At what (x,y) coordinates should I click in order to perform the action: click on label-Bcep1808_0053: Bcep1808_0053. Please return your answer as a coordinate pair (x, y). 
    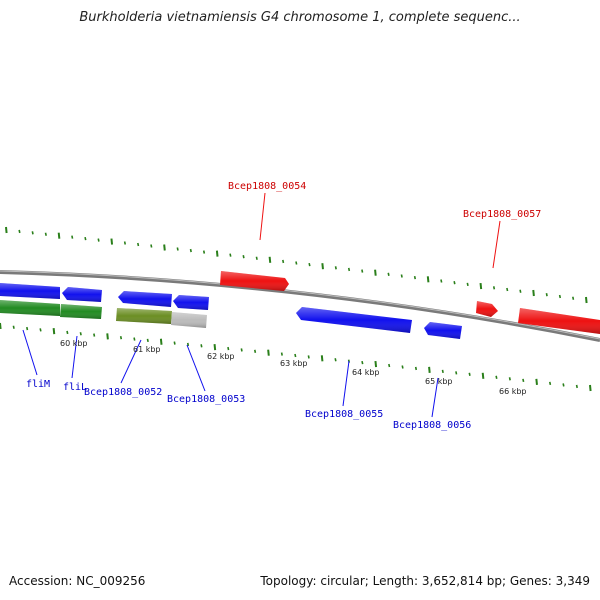
    Looking at the image, I should click on (206, 399).